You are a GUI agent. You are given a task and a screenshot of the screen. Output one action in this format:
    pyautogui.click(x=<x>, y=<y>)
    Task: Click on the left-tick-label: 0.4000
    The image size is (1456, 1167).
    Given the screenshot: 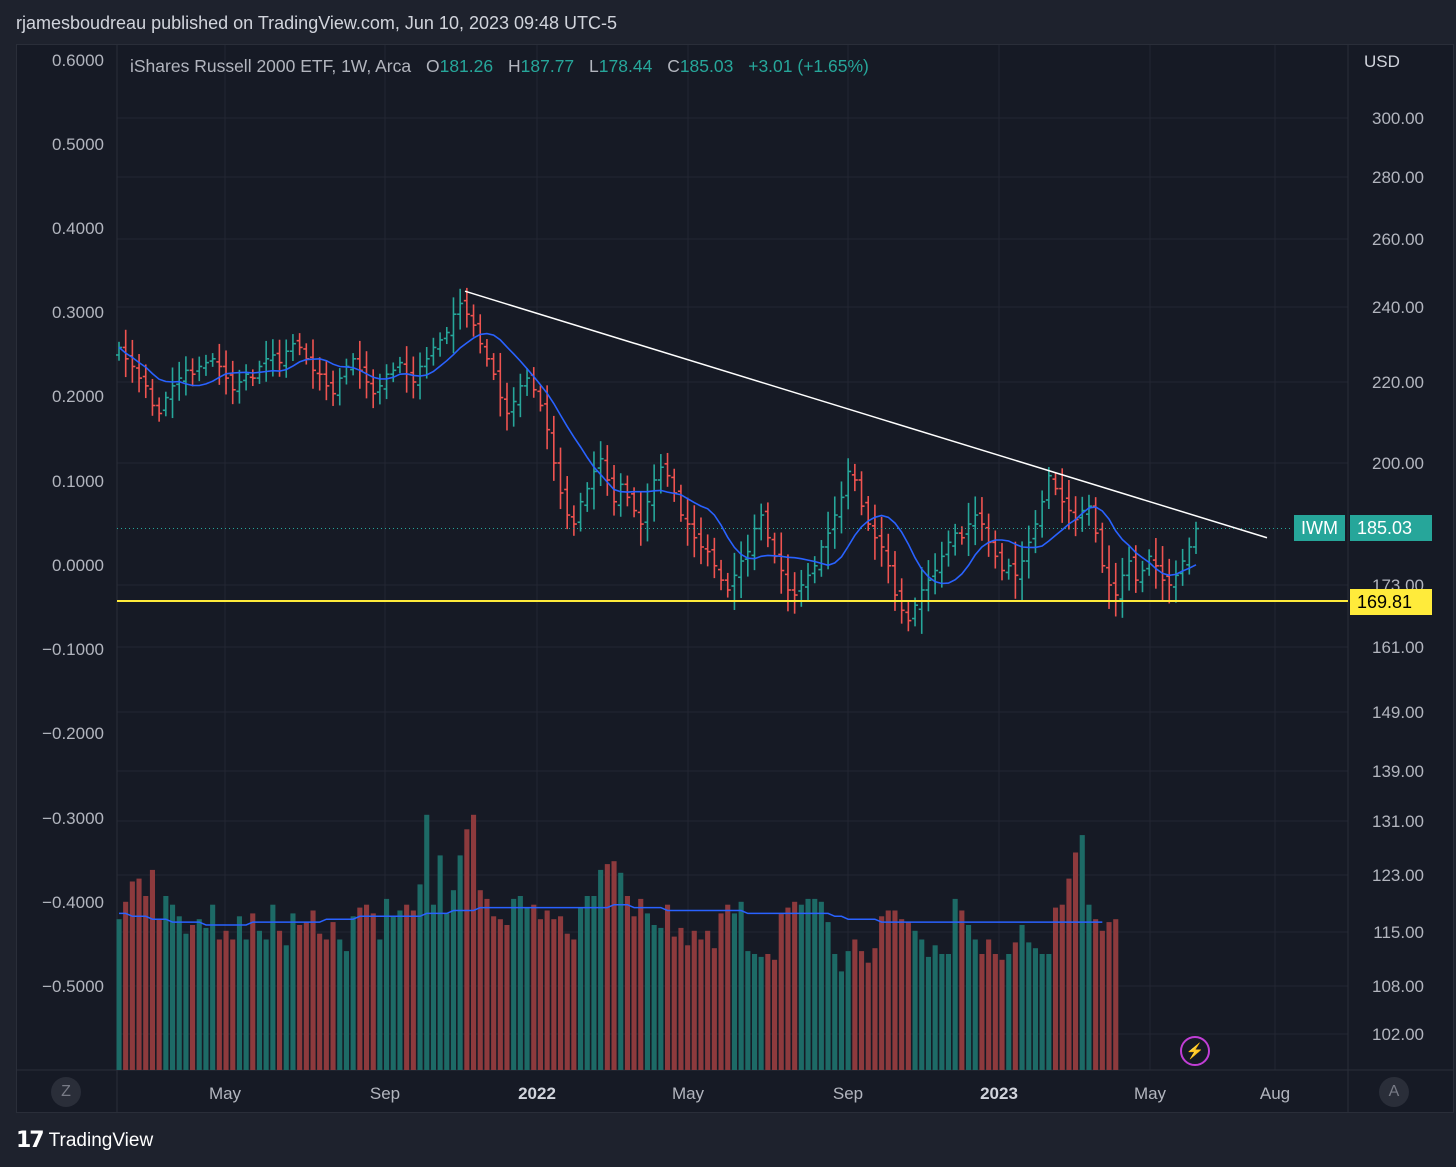 What is the action you would take?
    pyautogui.click(x=78, y=228)
    